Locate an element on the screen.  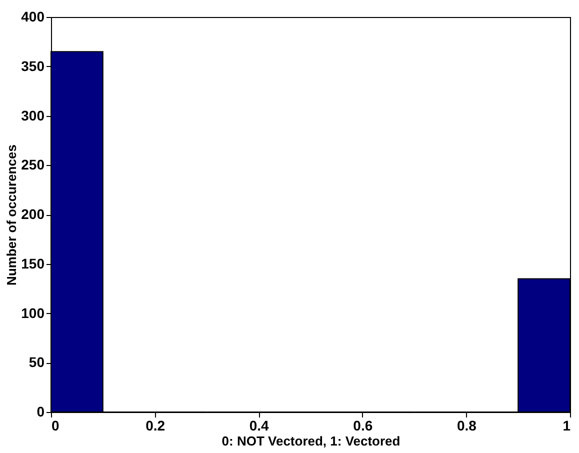
y-tick-label: 250 is located at coordinates (33, 164).